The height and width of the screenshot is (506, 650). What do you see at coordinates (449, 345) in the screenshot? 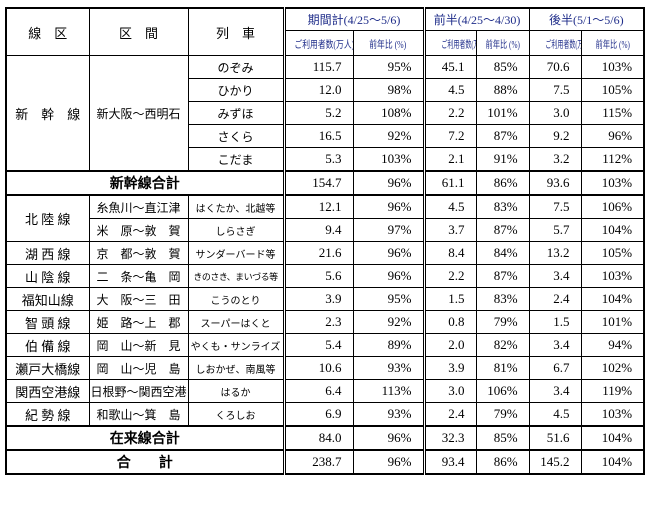
I see `cell-users: 2.0` at bounding box center [449, 345].